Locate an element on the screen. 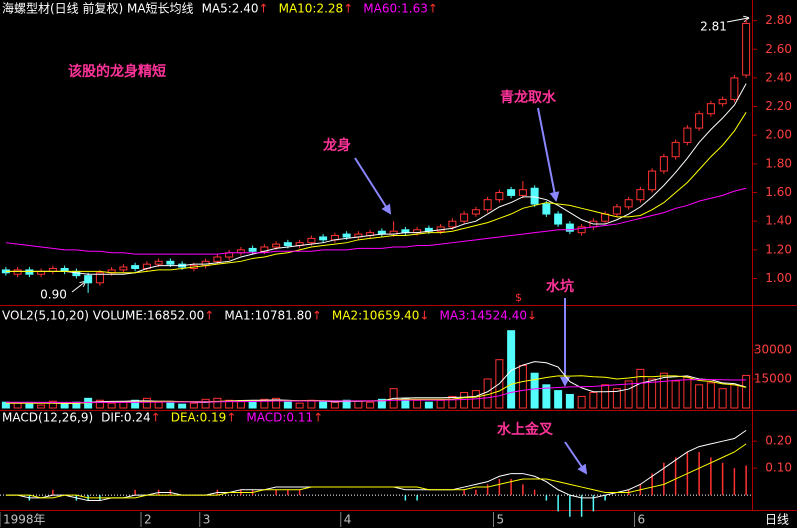 This screenshot has width=797, height=528. y-tick-label: 2.40 is located at coordinates (778, 77).